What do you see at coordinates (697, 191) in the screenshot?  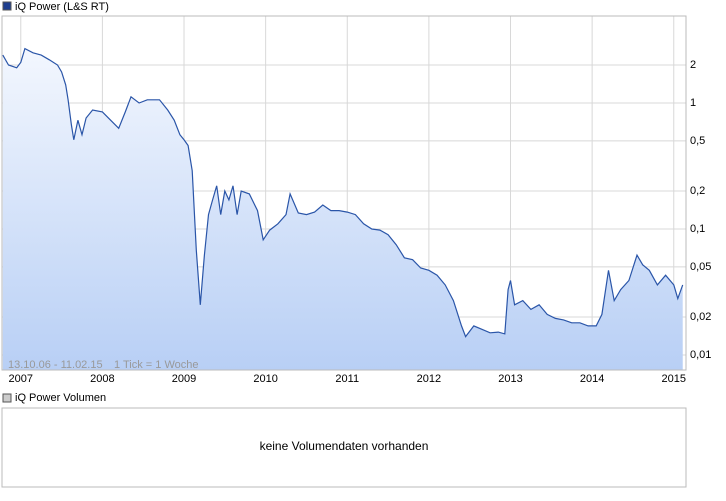 I see `y-tick-label: 0,2` at bounding box center [697, 191].